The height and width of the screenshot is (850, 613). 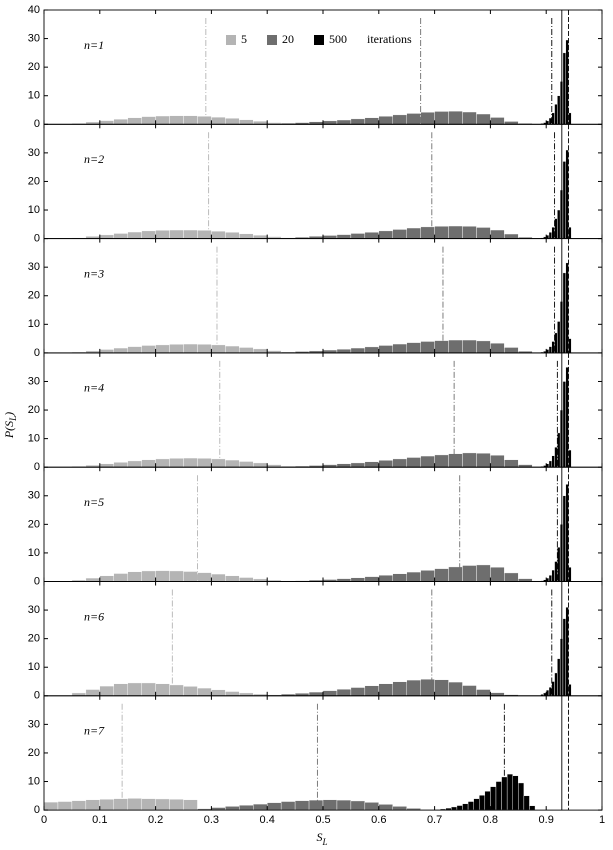 I want to click on legend-title: iterations, so click(x=389, y=39).